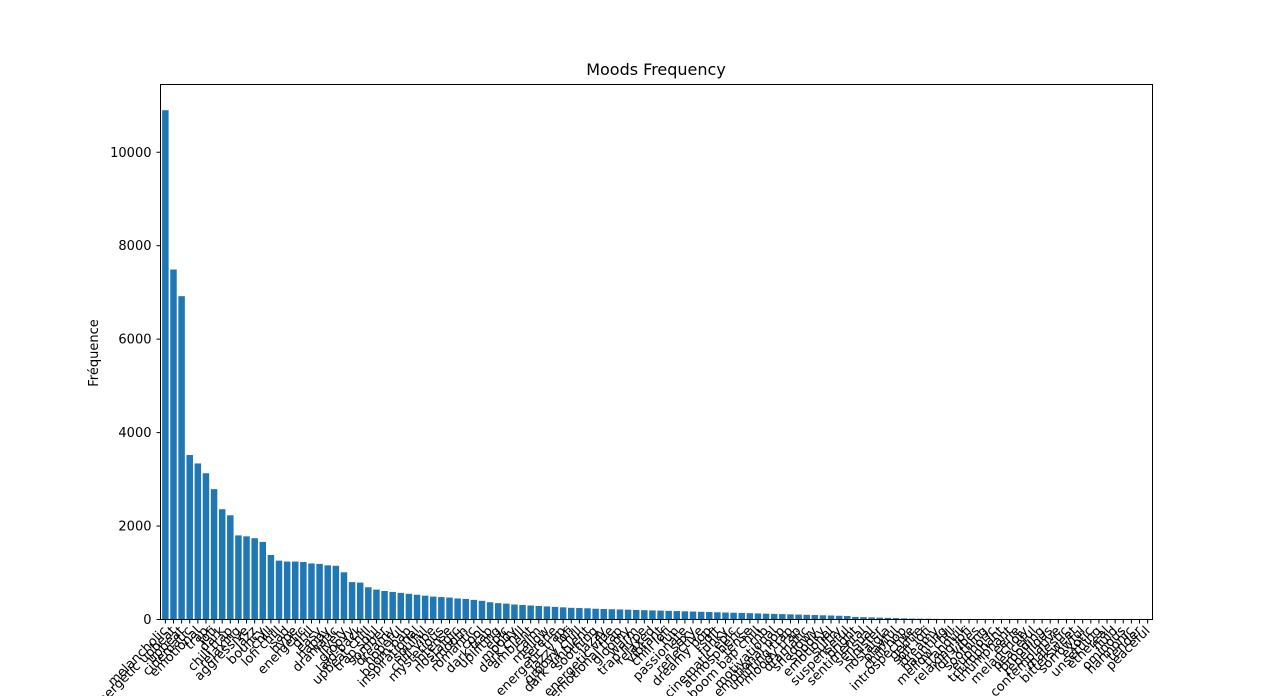 The height and width of the screenshot is (696, 1280). Describe the element at coordinates (135, 387) in the screenshot. I see `y-axis-ticks: 0 2000 4000 6000 8000 10000` at that location.